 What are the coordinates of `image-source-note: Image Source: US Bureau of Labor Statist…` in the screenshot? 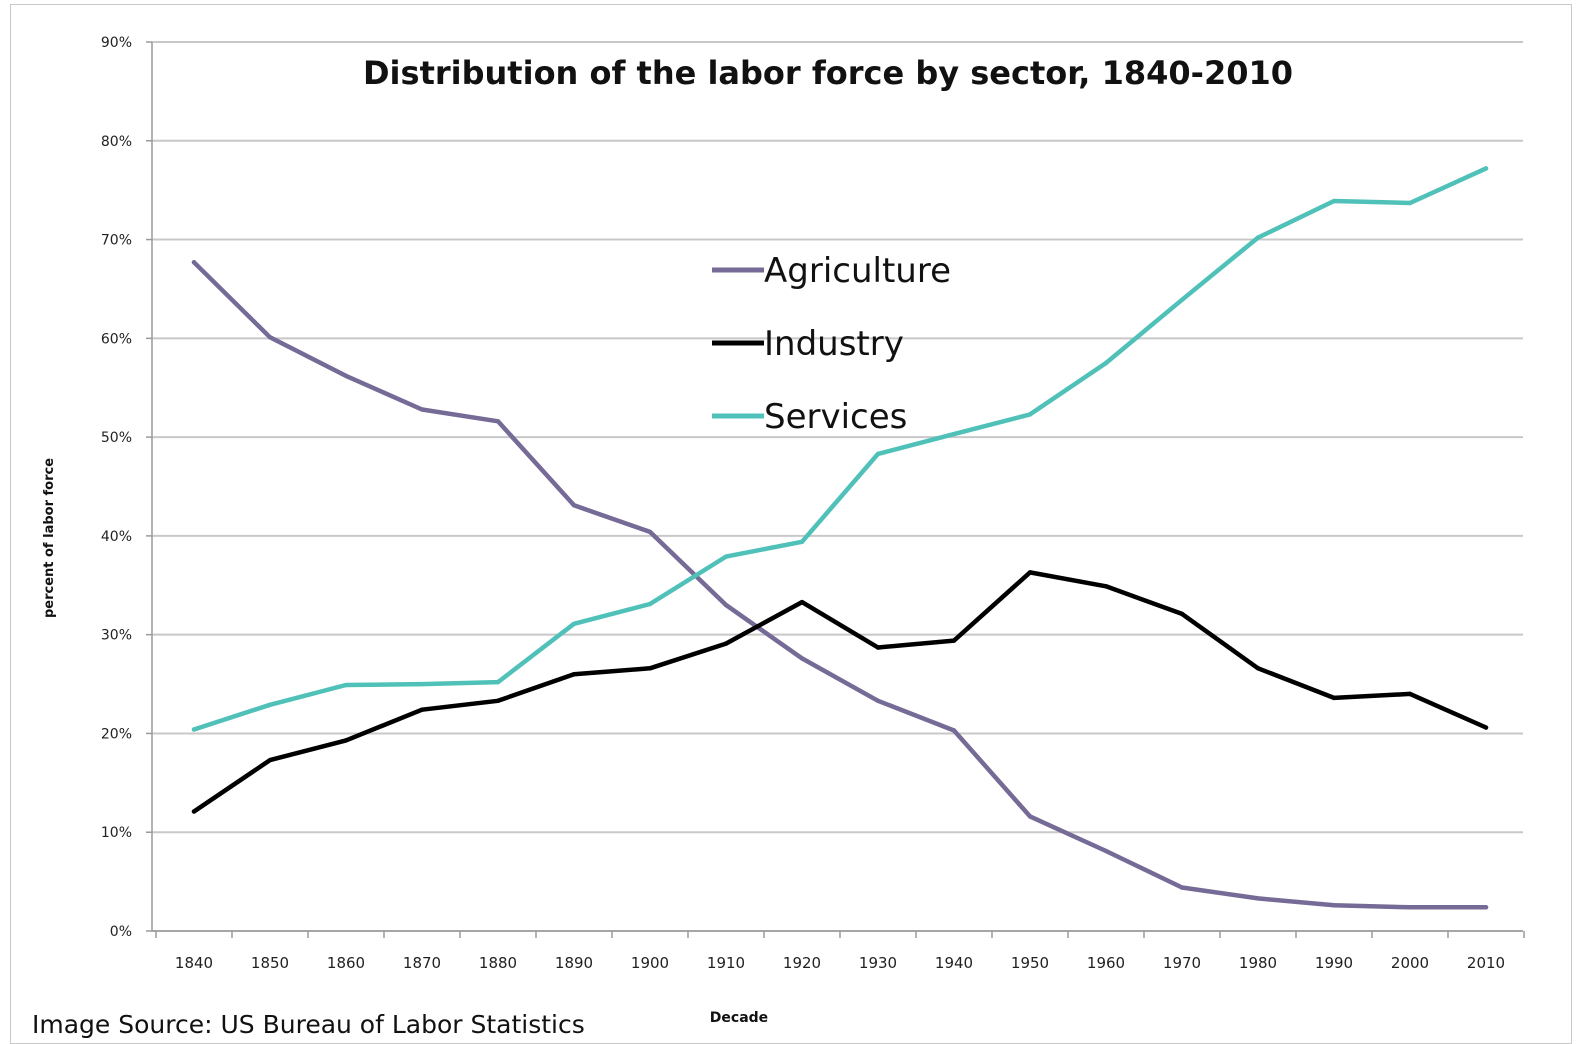 It's located at (308, 1024).